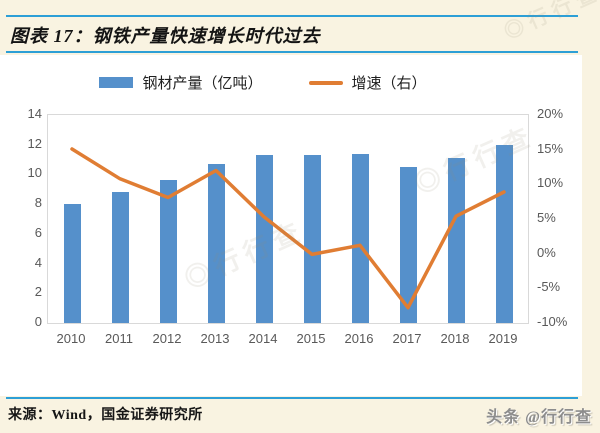 The image size is (600, 433). What do you see at coordinates (455, 338) in the screenshot?
I see `x-axis-label-2018: 2018` at bounding box center [455, 338].